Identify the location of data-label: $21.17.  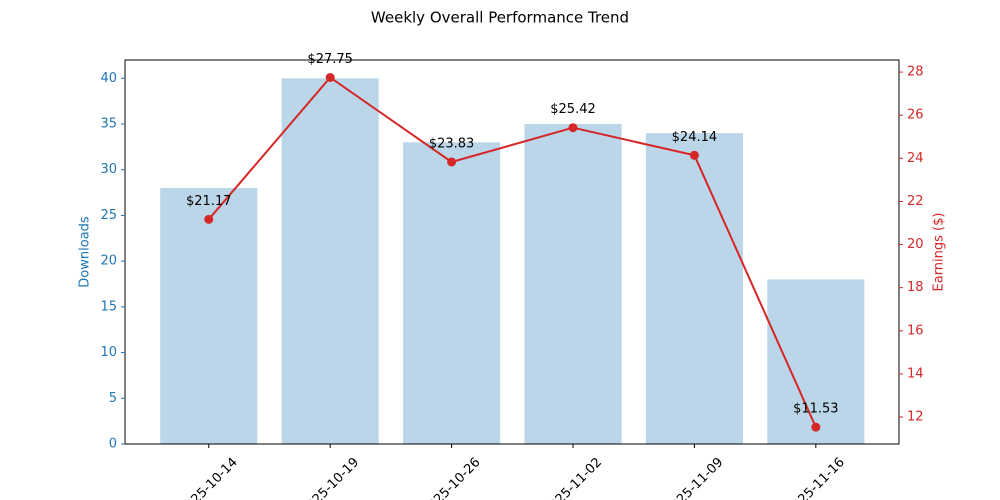
(209, 201).